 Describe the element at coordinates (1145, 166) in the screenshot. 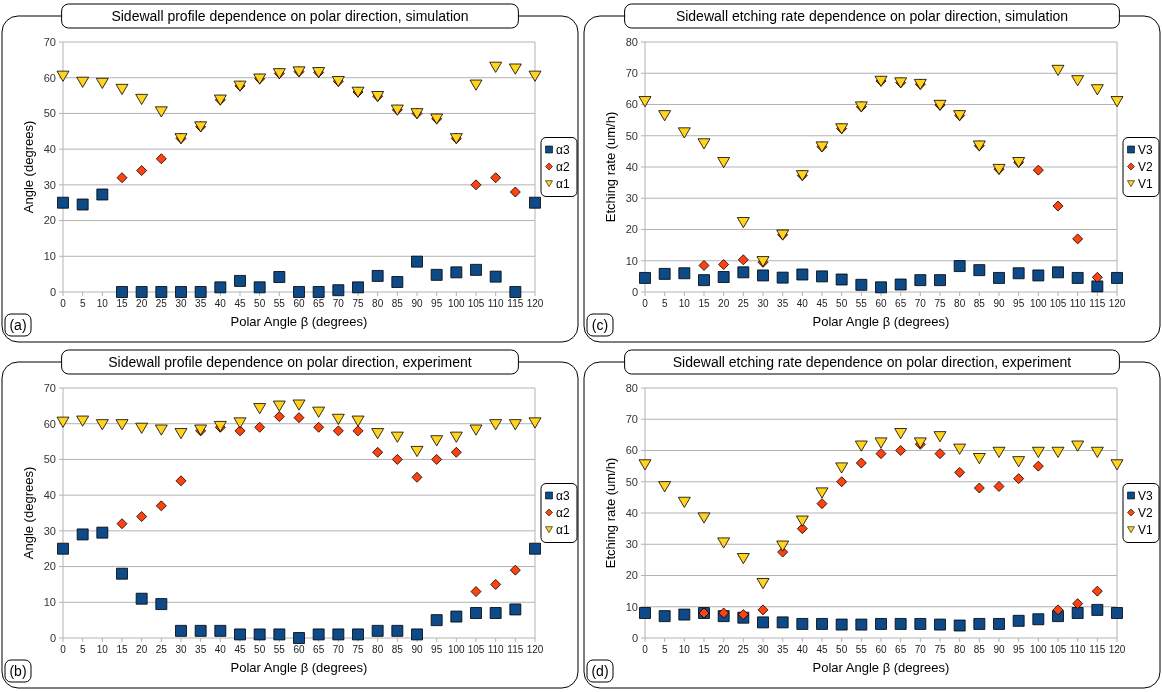

I see `legend-label: V2` at that location.